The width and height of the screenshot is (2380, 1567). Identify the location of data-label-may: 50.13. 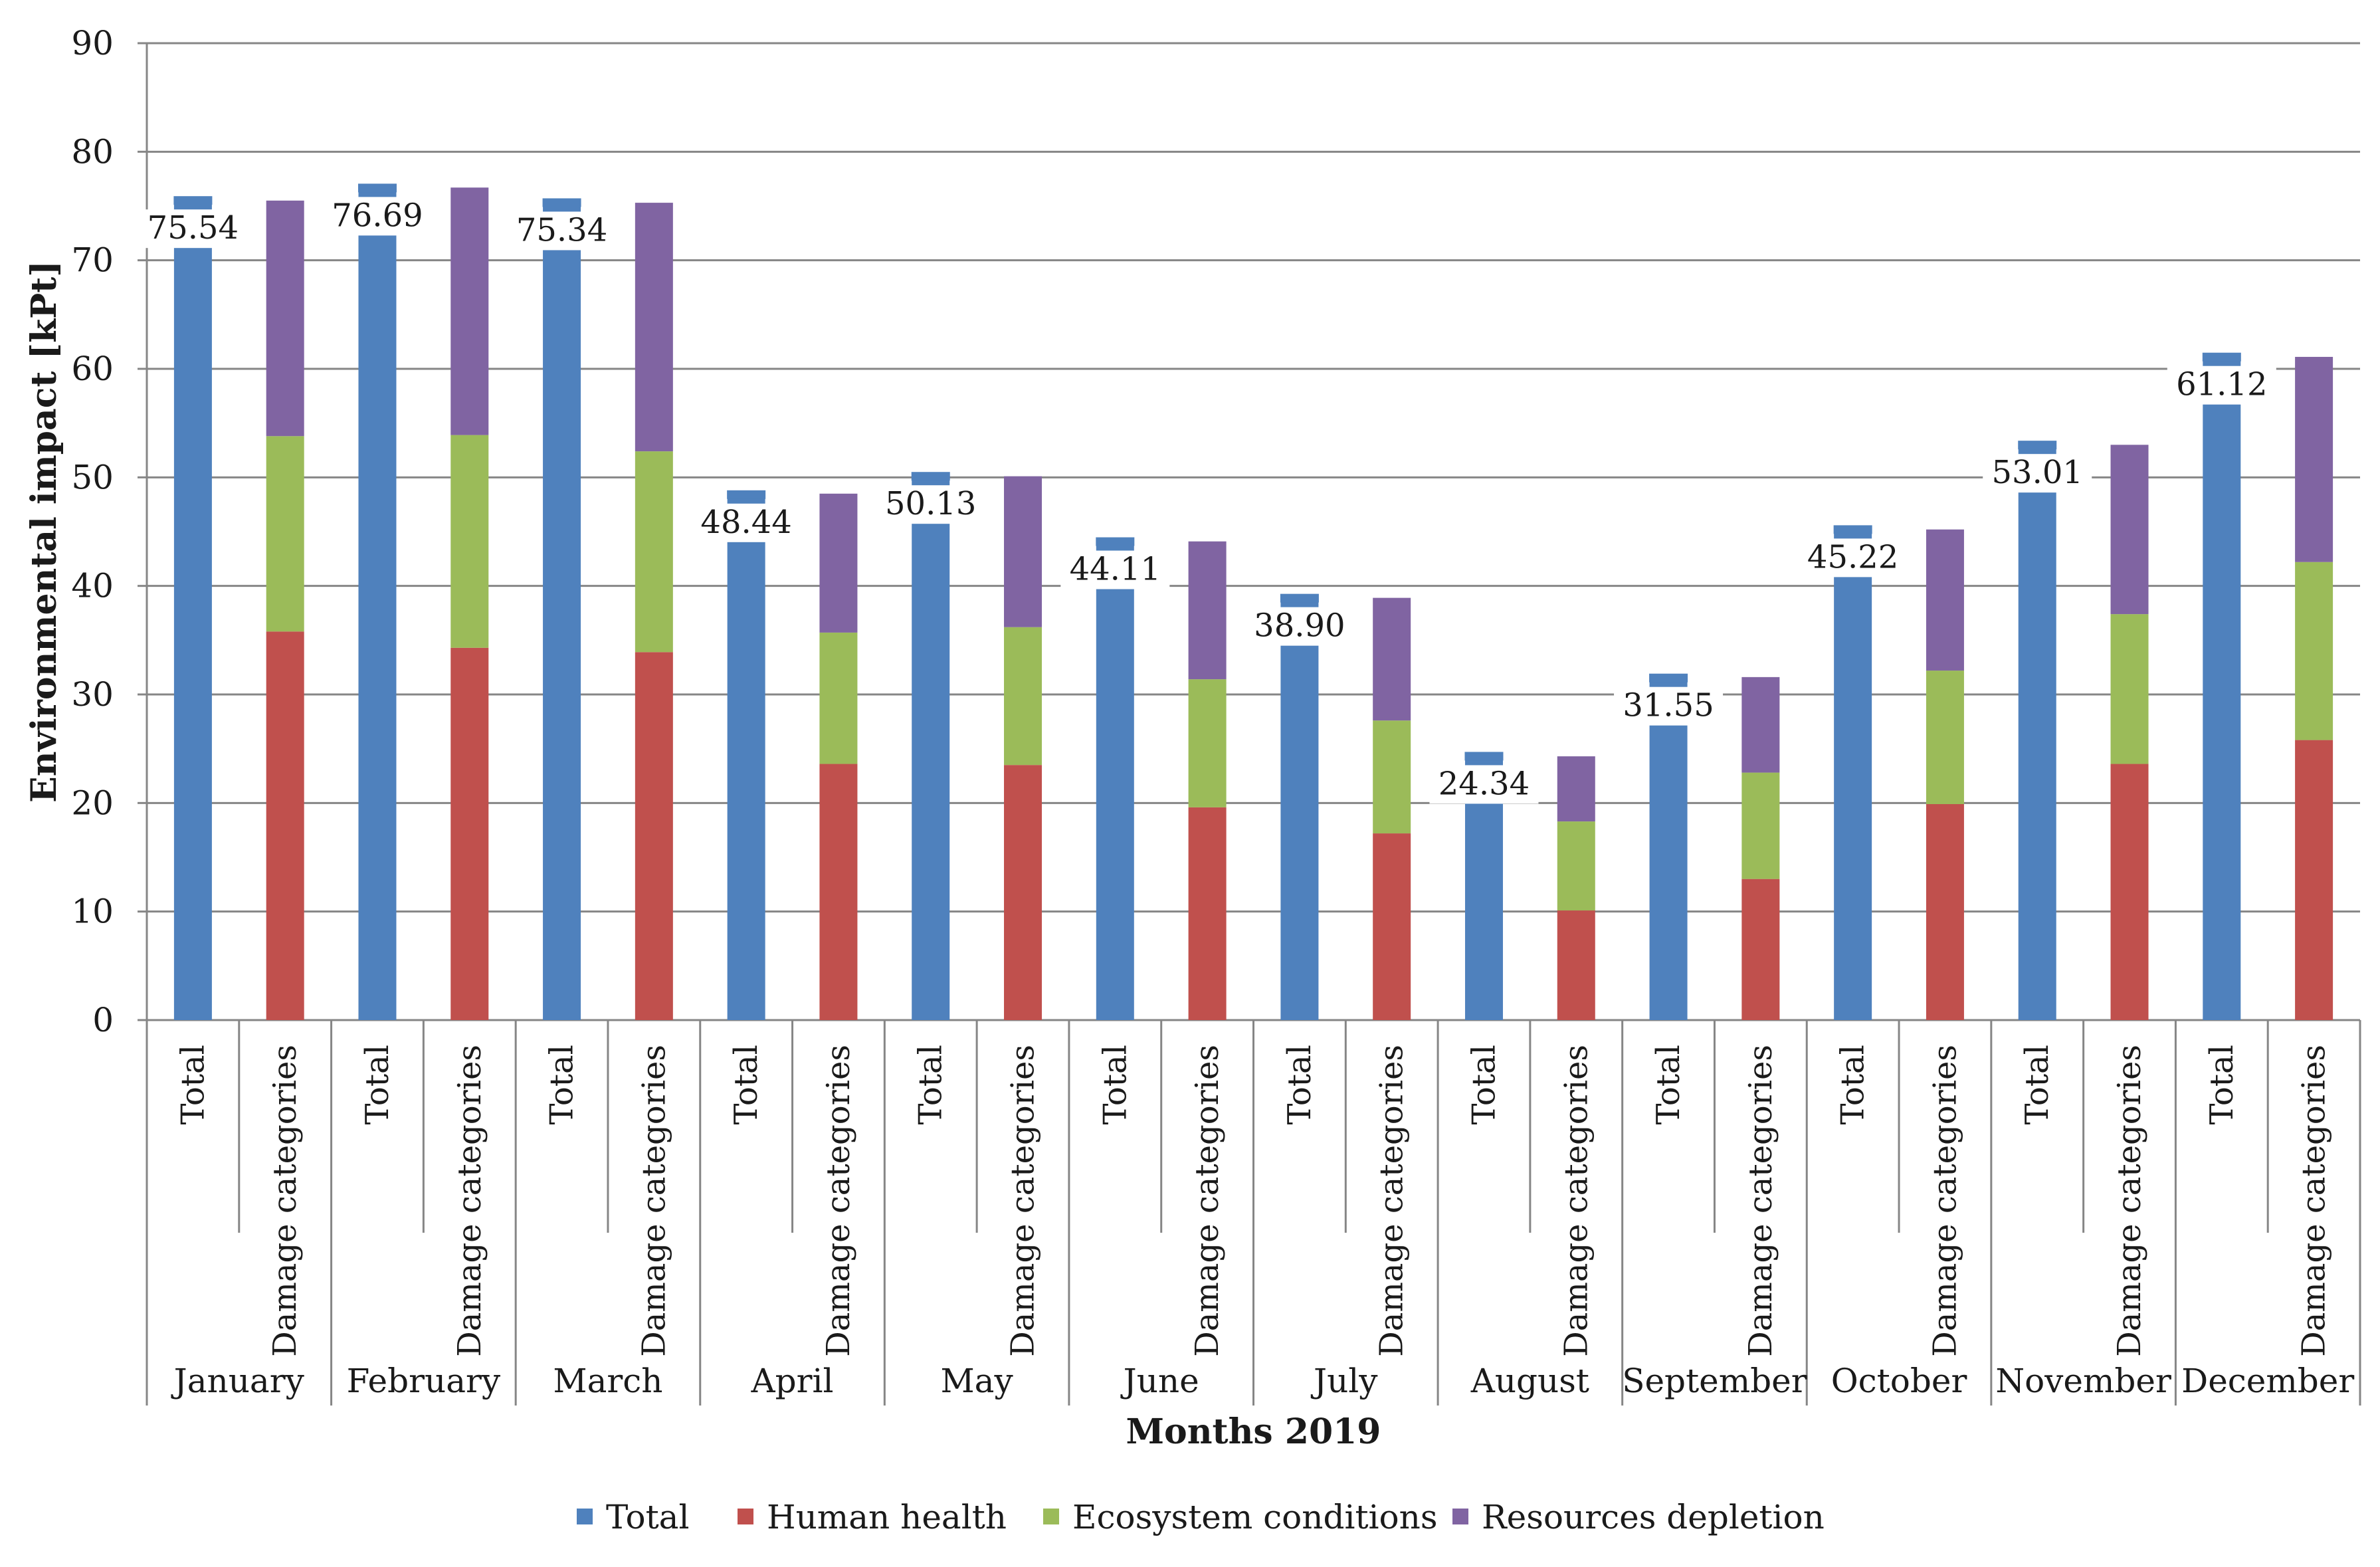
(930, 503).